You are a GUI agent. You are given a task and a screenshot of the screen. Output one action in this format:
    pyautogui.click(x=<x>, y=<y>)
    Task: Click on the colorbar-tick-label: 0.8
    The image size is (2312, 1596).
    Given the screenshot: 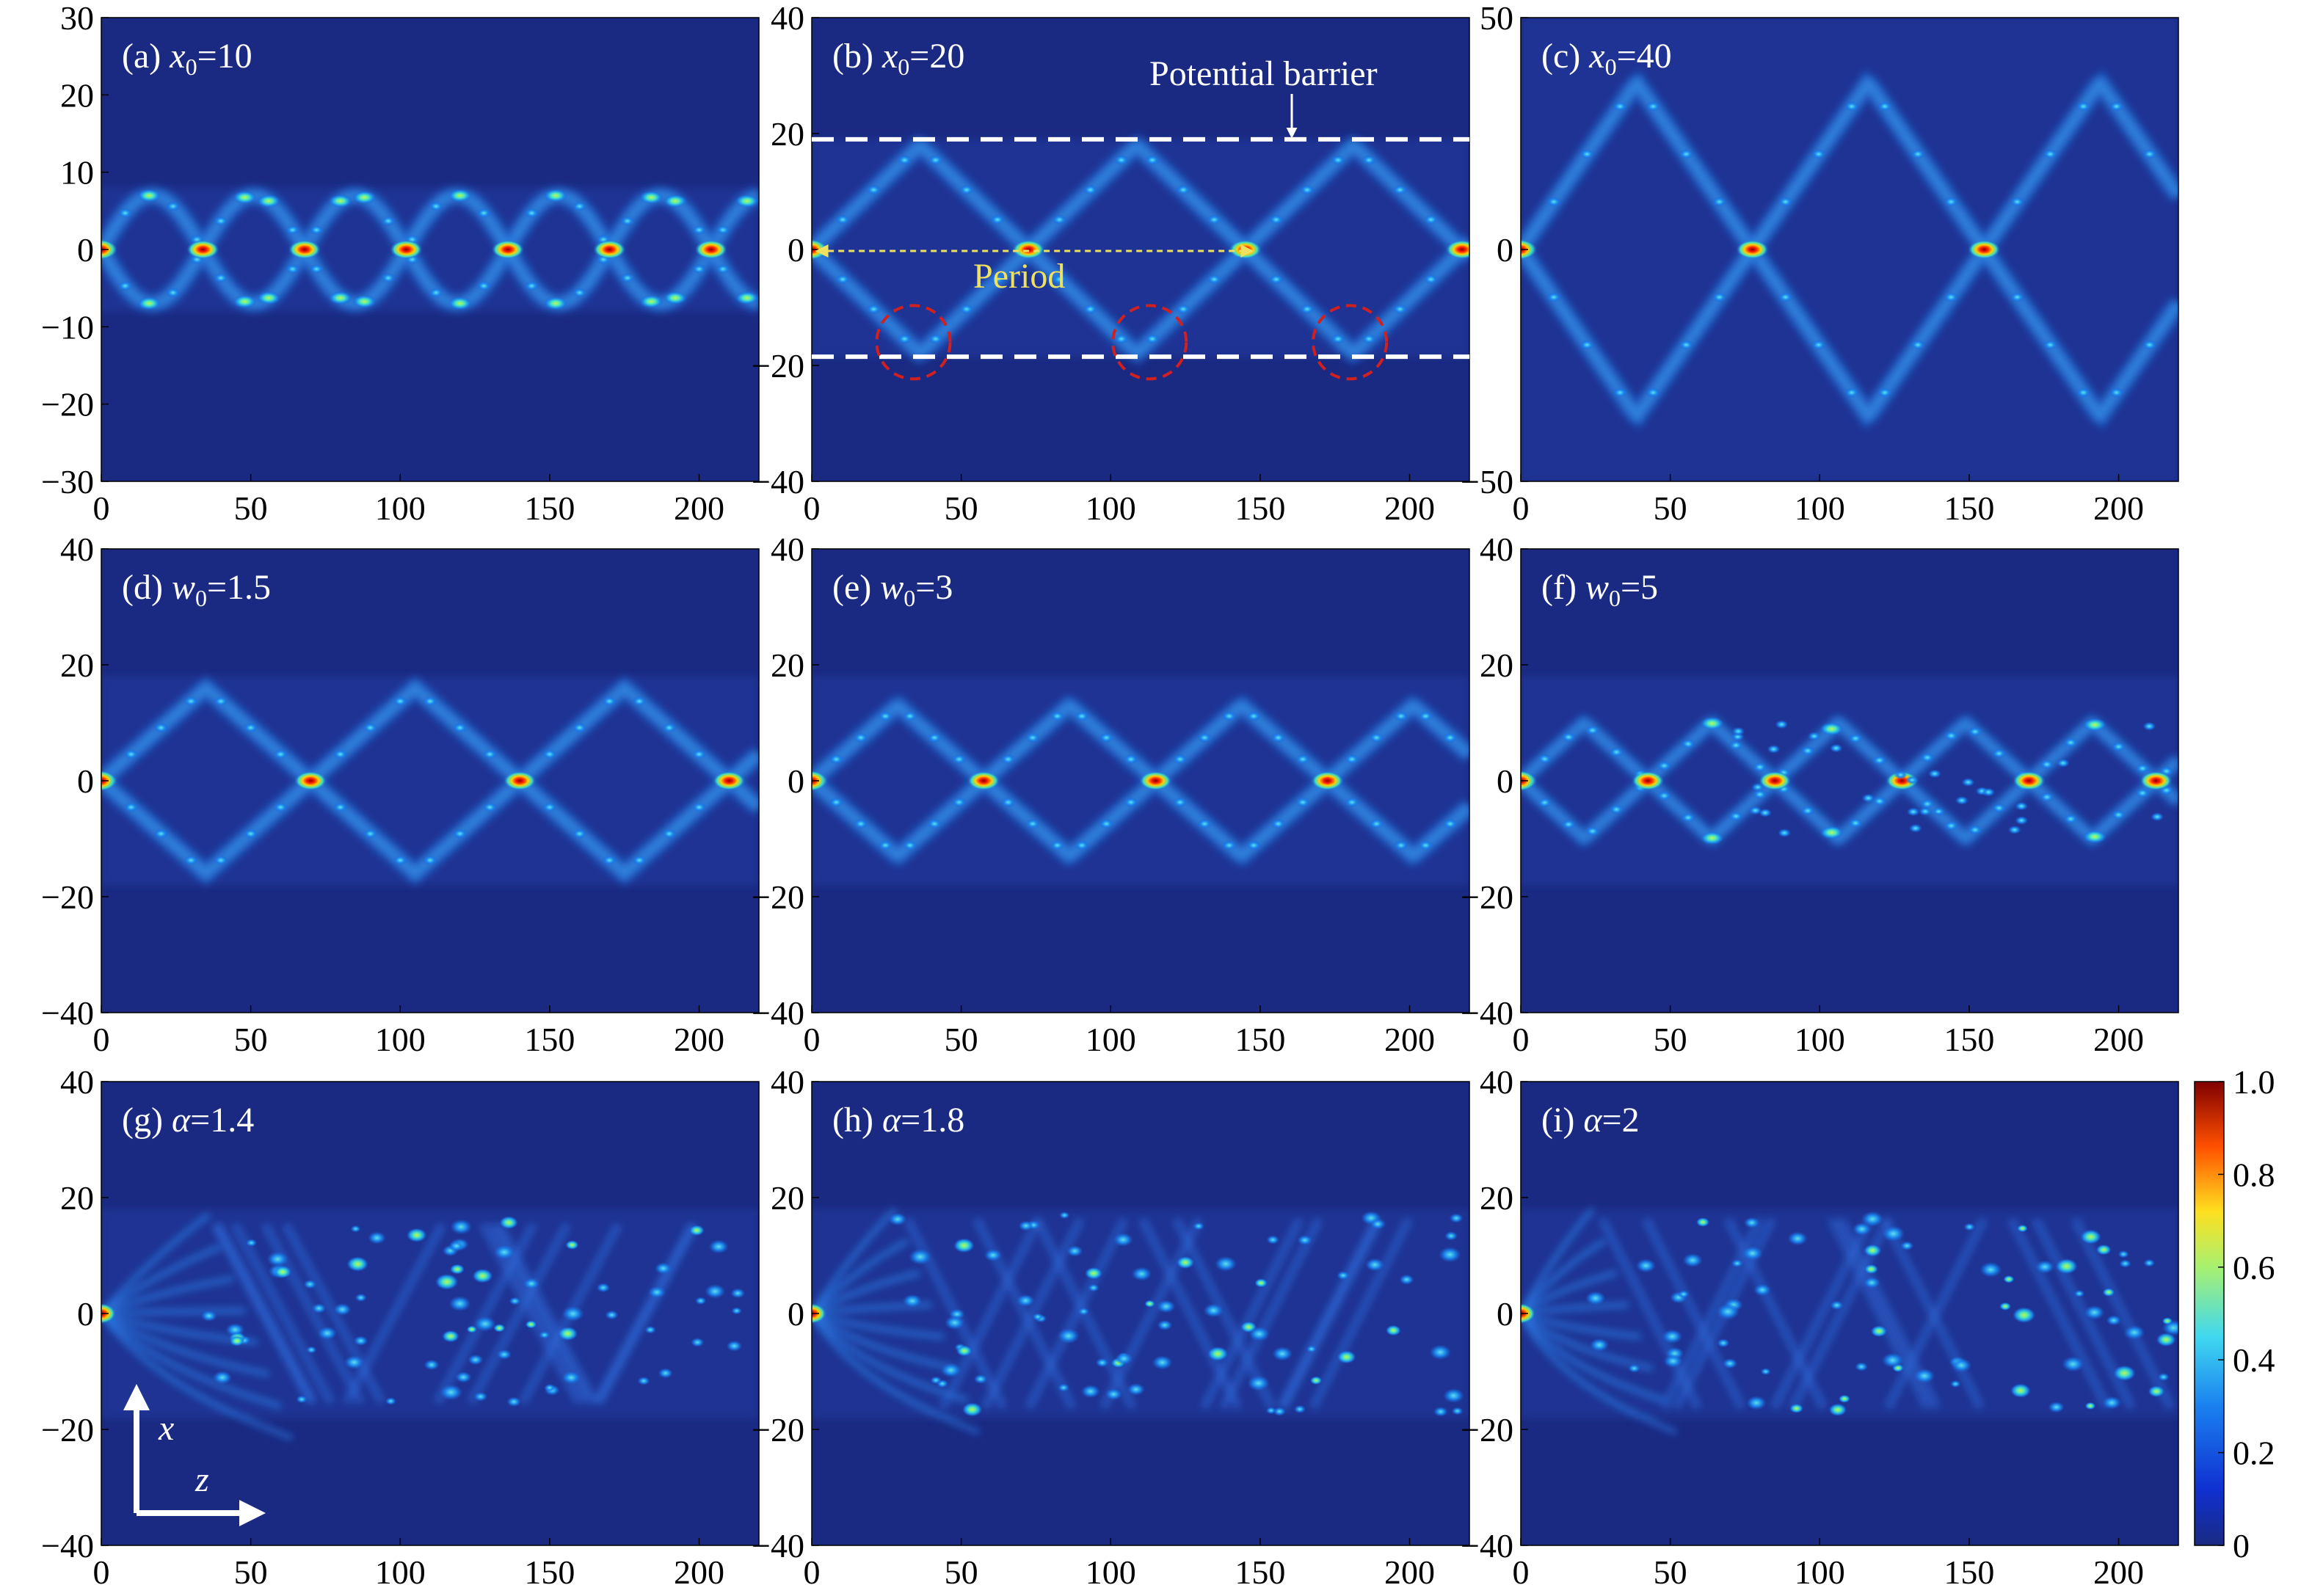 What is the action you would take?
    pyautogui.click(x=2254, y=1174)
    